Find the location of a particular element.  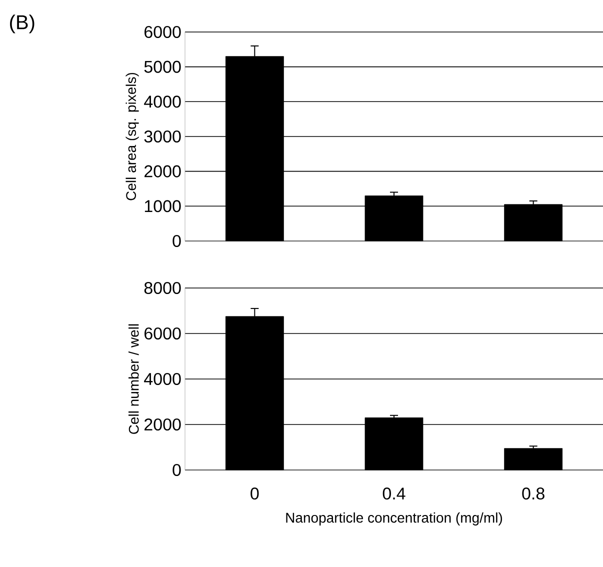

x-tick-label: 0 is located at coordinates (254, 494).